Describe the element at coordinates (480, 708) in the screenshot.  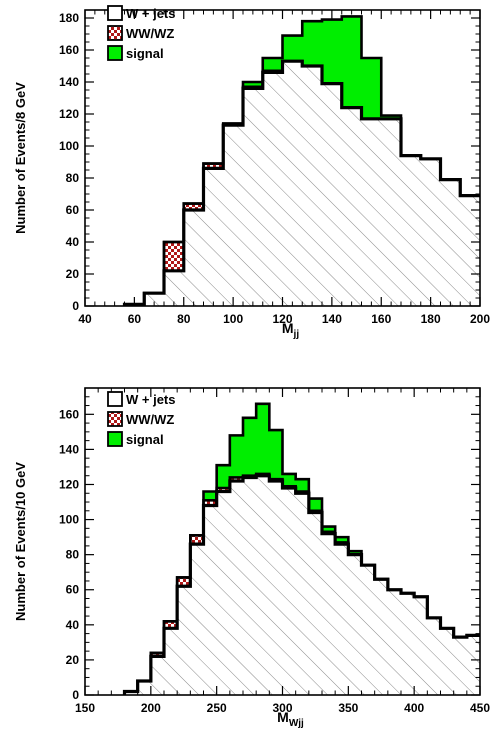
I see `x-tick-label: 450` at that location.